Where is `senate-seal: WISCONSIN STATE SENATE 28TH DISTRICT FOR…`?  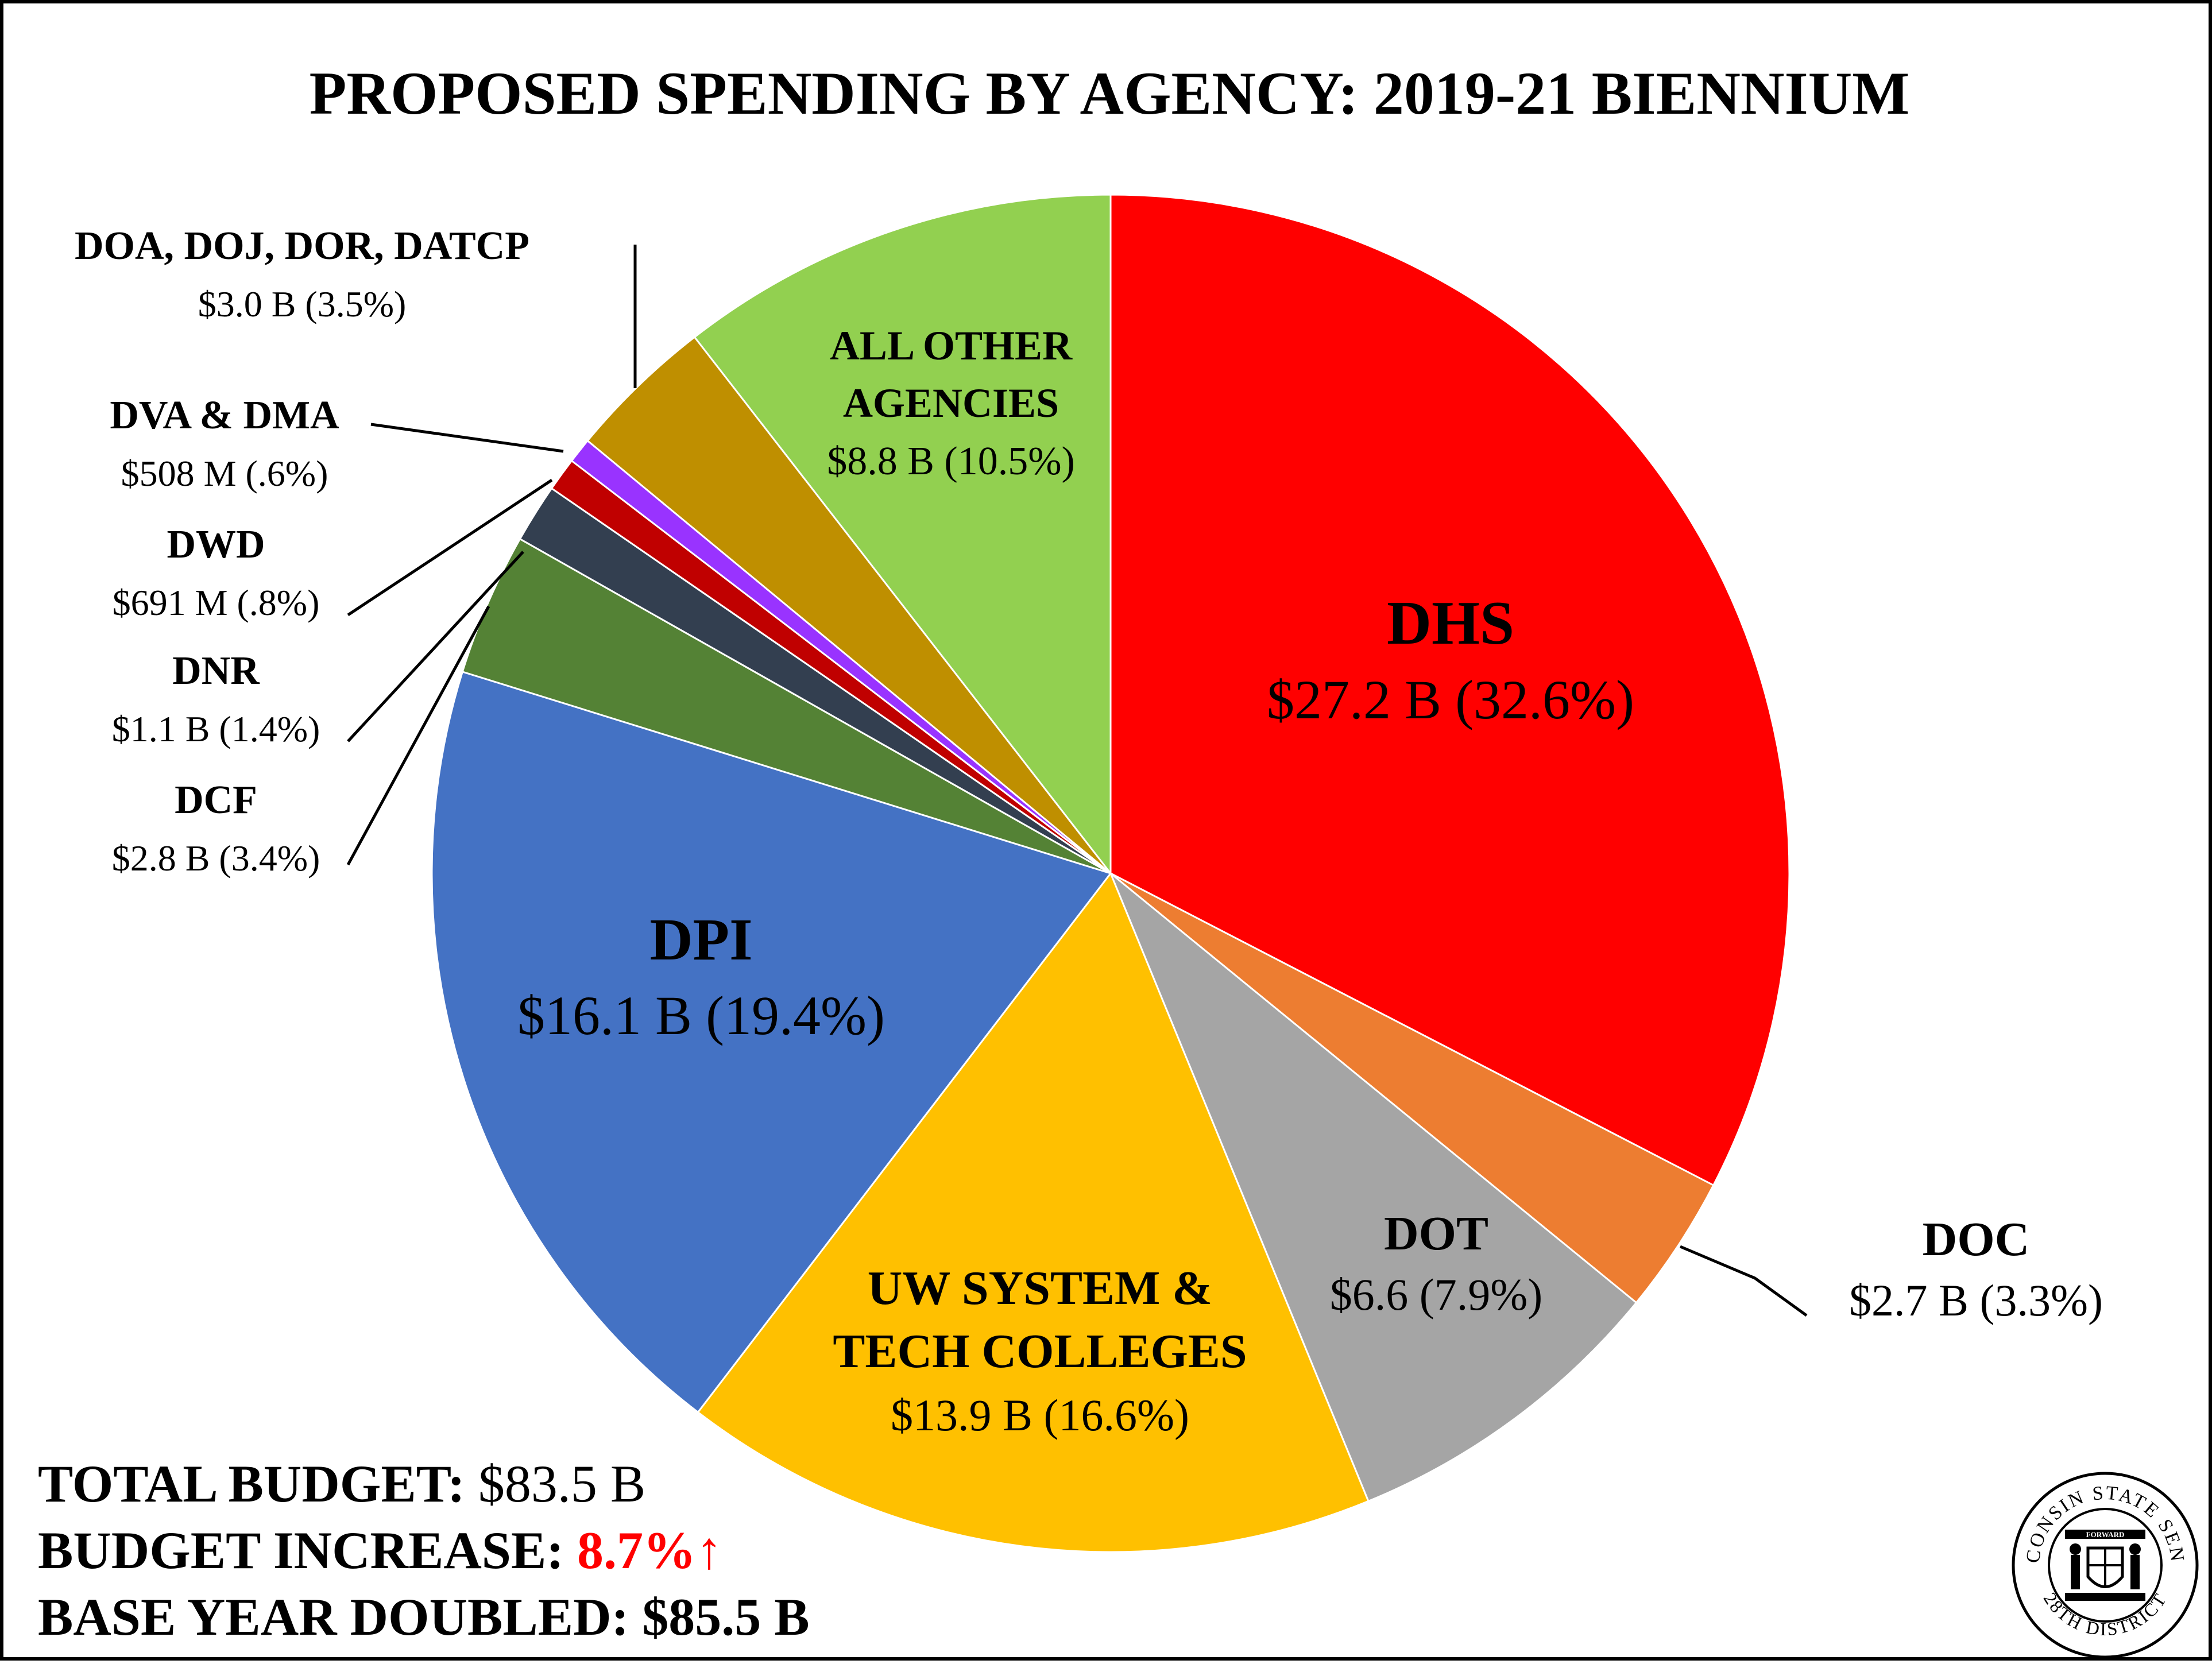 senate-seal: WISCONSIN STATE SENATE 28TH DISTRICT FOR… is located at coordinates (2106, 1565).